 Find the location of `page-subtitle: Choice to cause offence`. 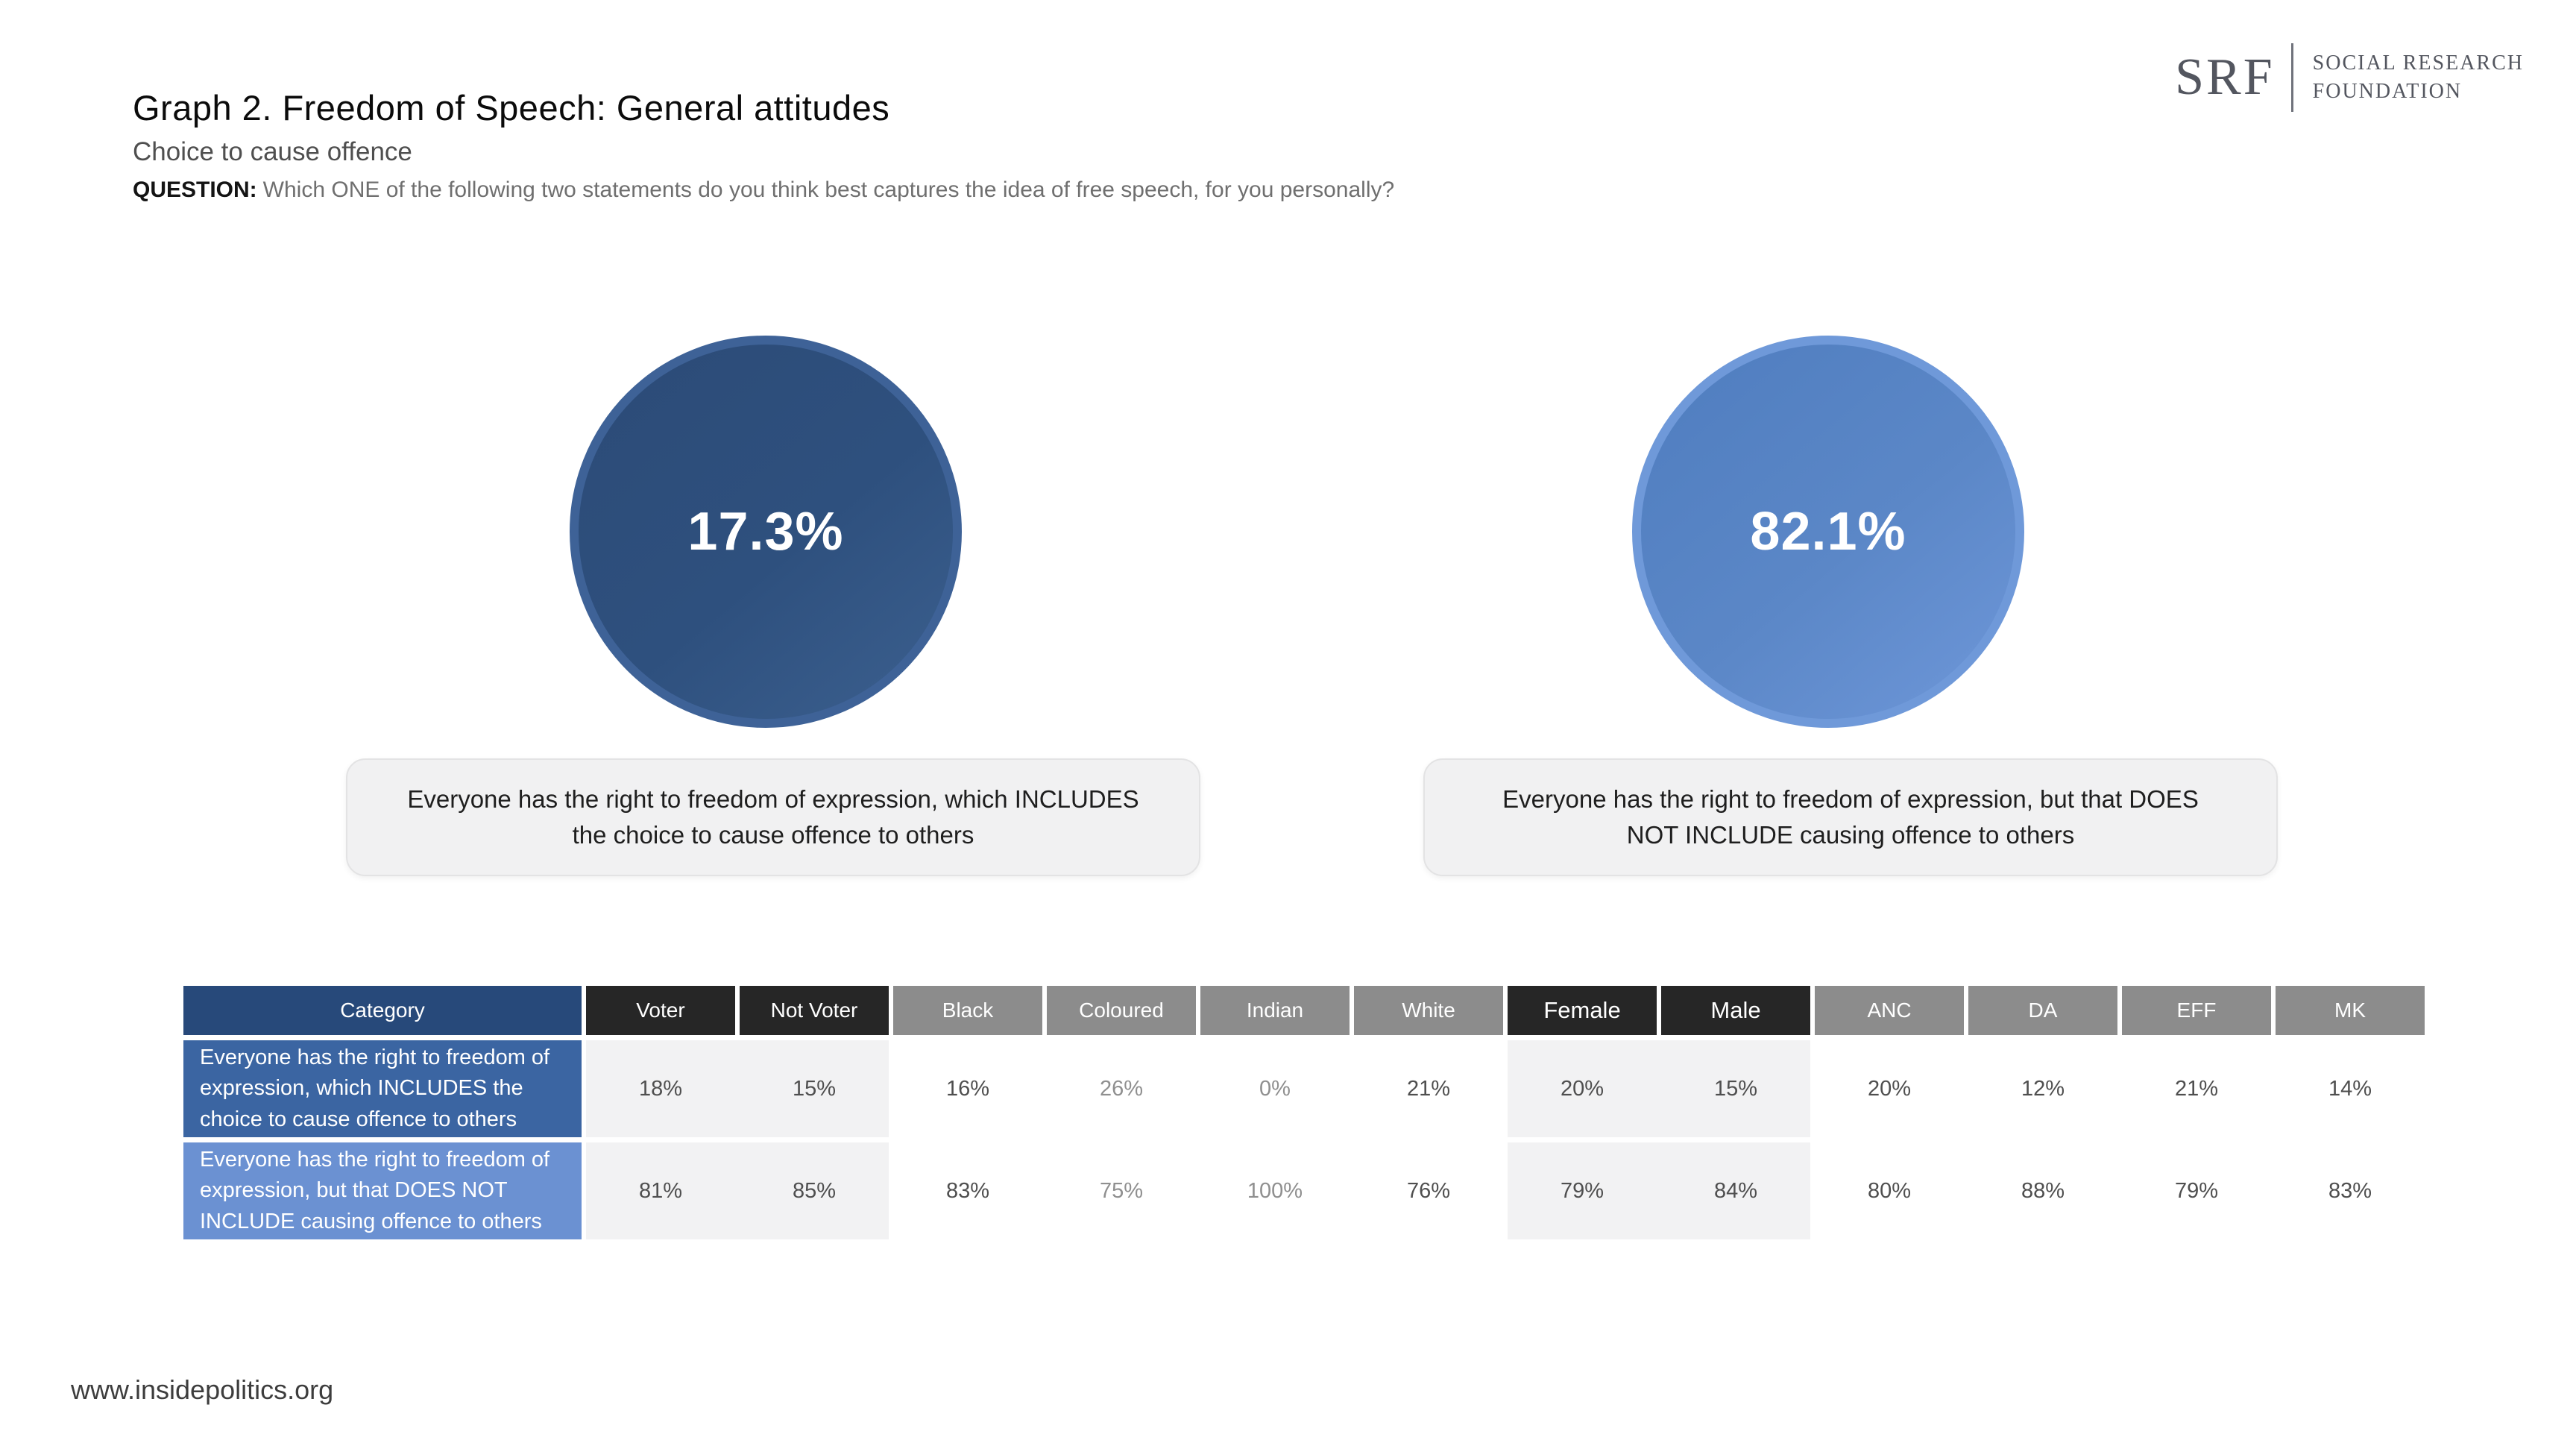

page-subtitle: Choice to cause offence is located at coordinates (272, 152).